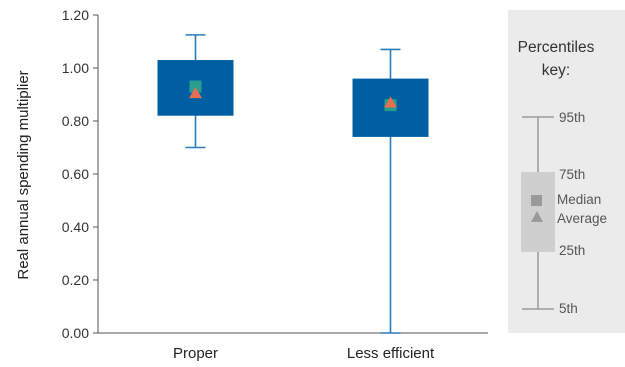 The image size is (625, 367). I want to click on key-label-95th: 95th, so click(572, 117).